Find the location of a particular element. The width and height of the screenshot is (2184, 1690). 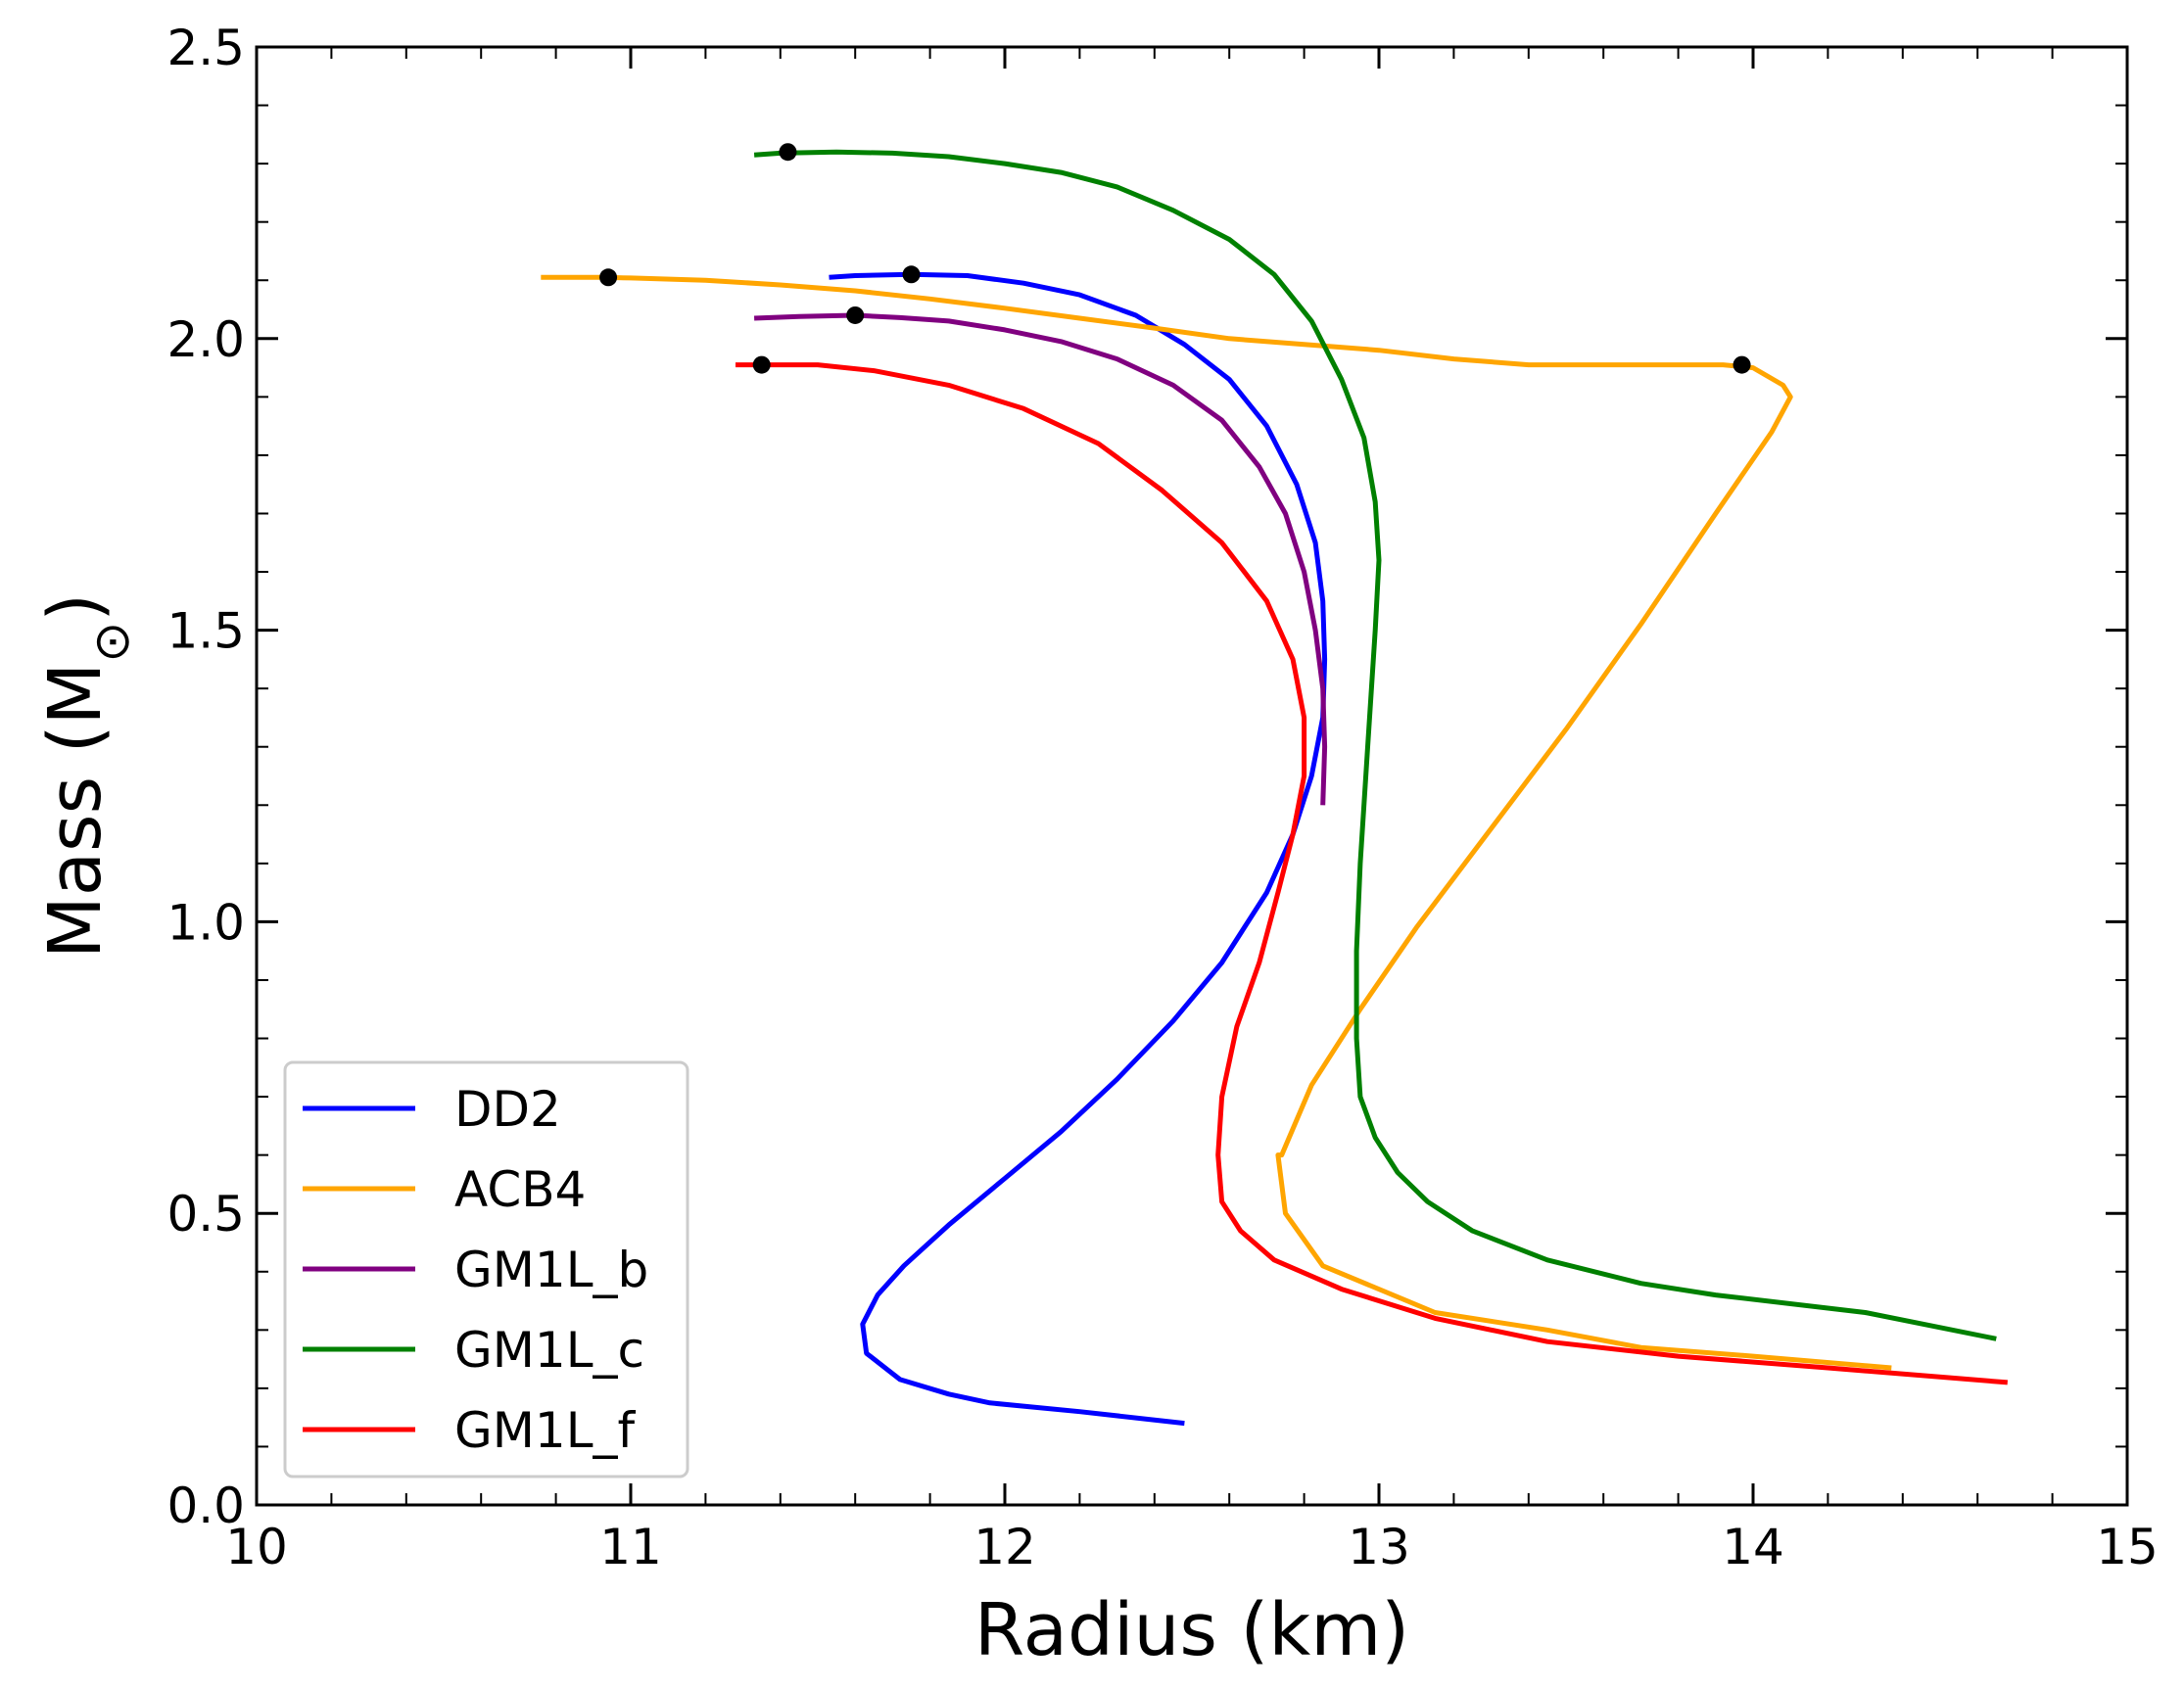

legend-label: GM1L_b is located at coordinates (551, 1270).